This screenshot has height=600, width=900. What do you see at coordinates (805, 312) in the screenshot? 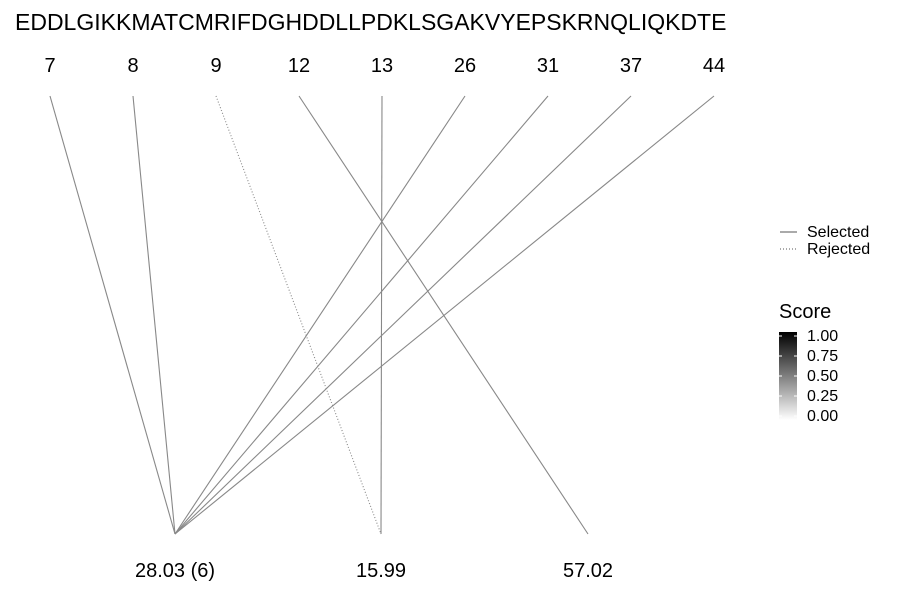
I see `score-legend-title: Score` at bounding box center [805, 312].